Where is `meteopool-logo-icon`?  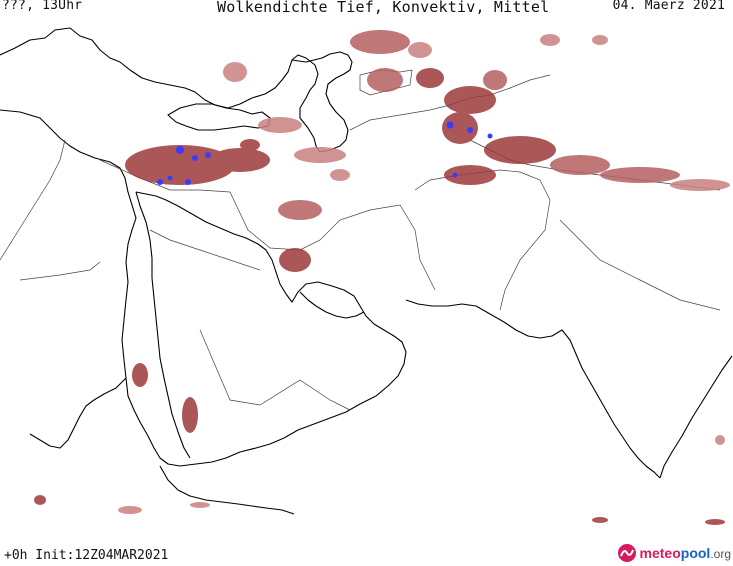 meteopool-logo-icon is located at coordinates (626, 553).